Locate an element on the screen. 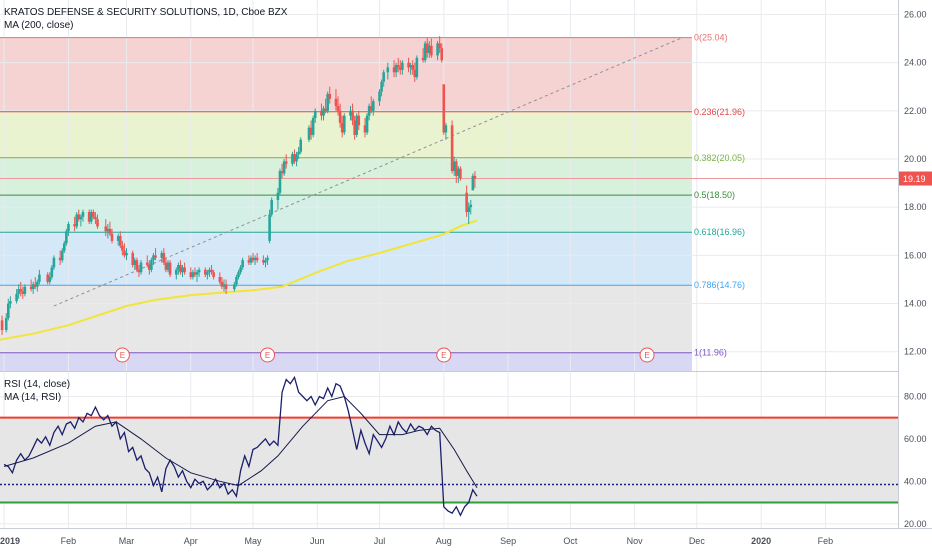 Image resolution: width=932 pixels, height=555 pixels. price-tick-label: 22.00 is located at coordinates (915, 111).